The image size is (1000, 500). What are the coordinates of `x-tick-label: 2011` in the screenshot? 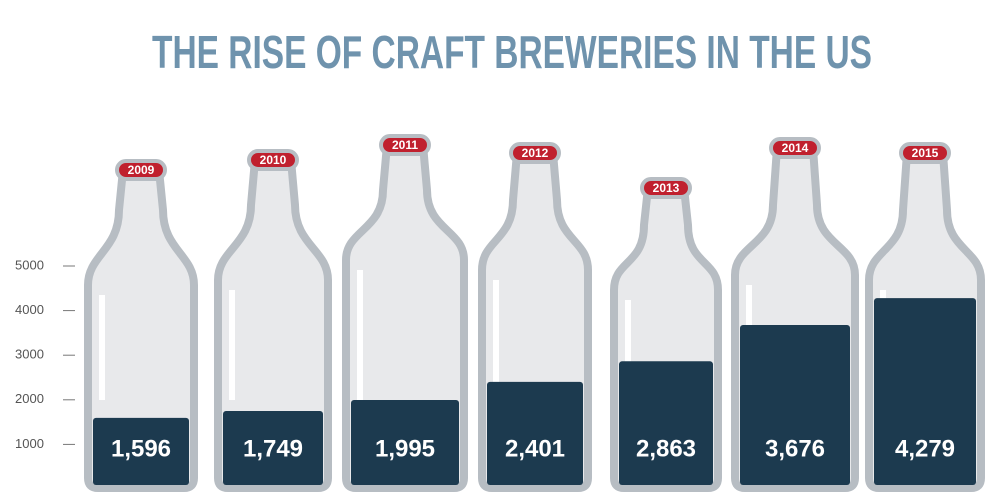 It's located at (405, 145).